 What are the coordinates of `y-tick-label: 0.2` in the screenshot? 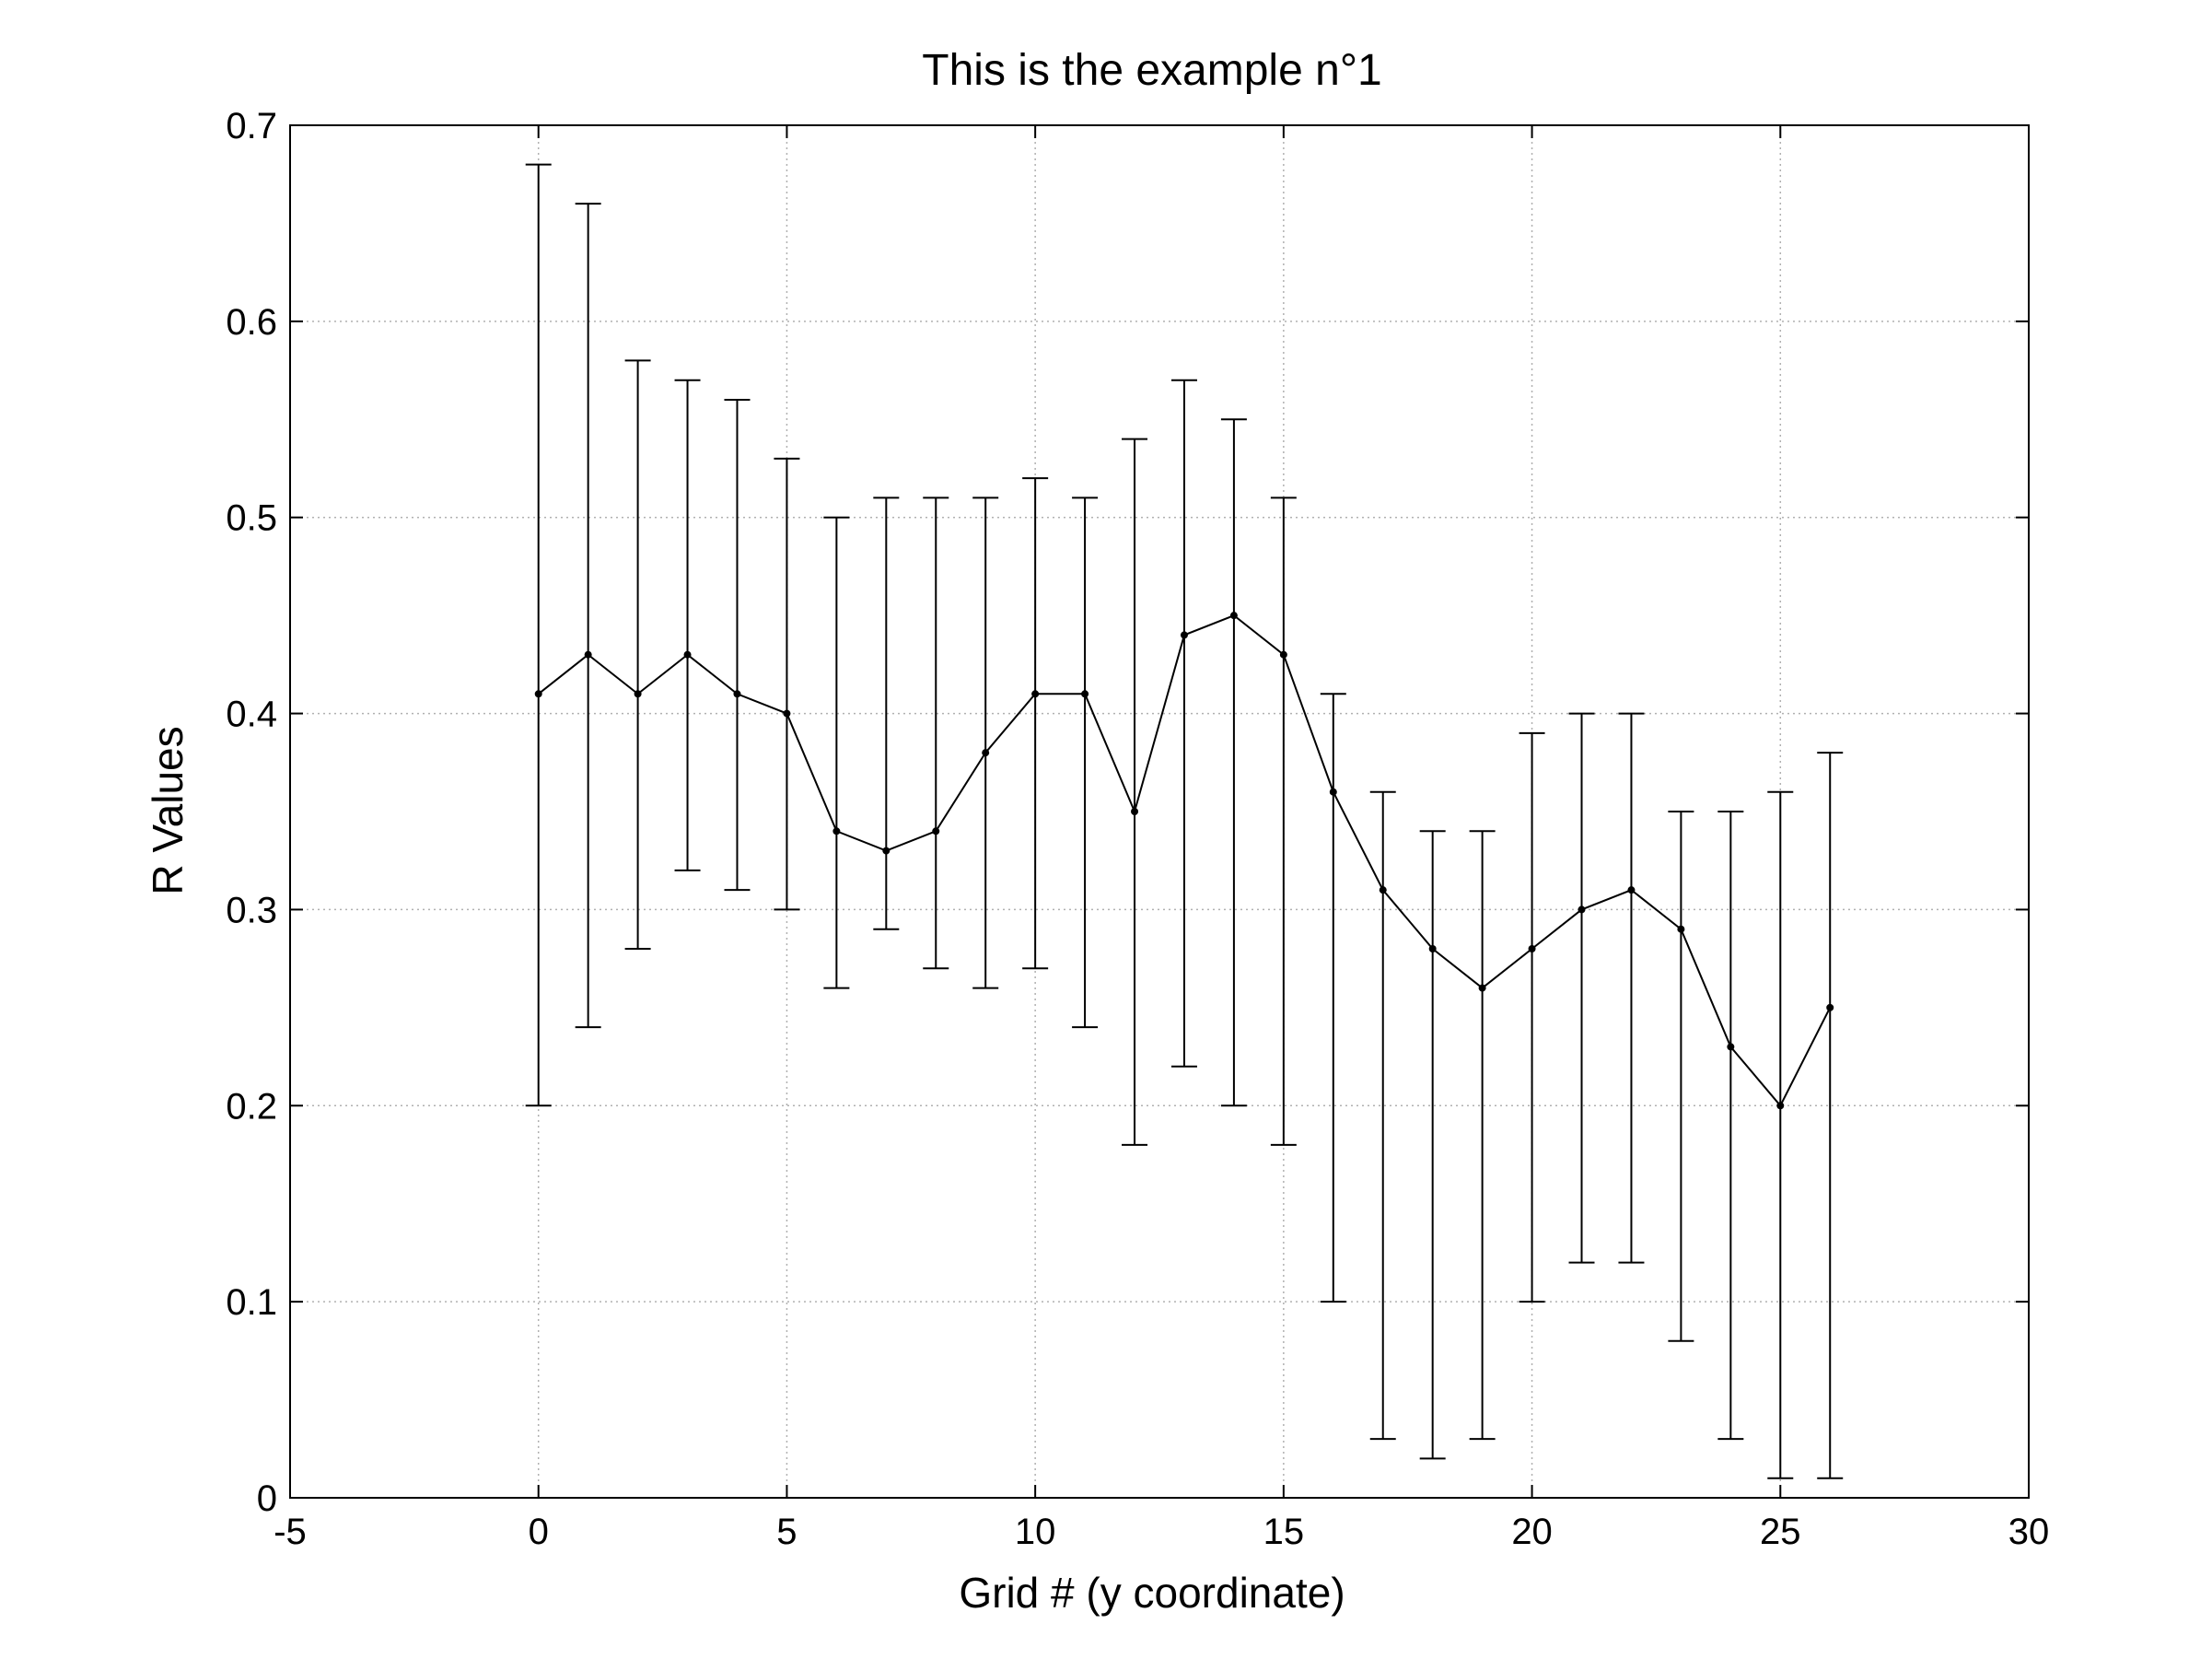 It's located at (252, 1106).